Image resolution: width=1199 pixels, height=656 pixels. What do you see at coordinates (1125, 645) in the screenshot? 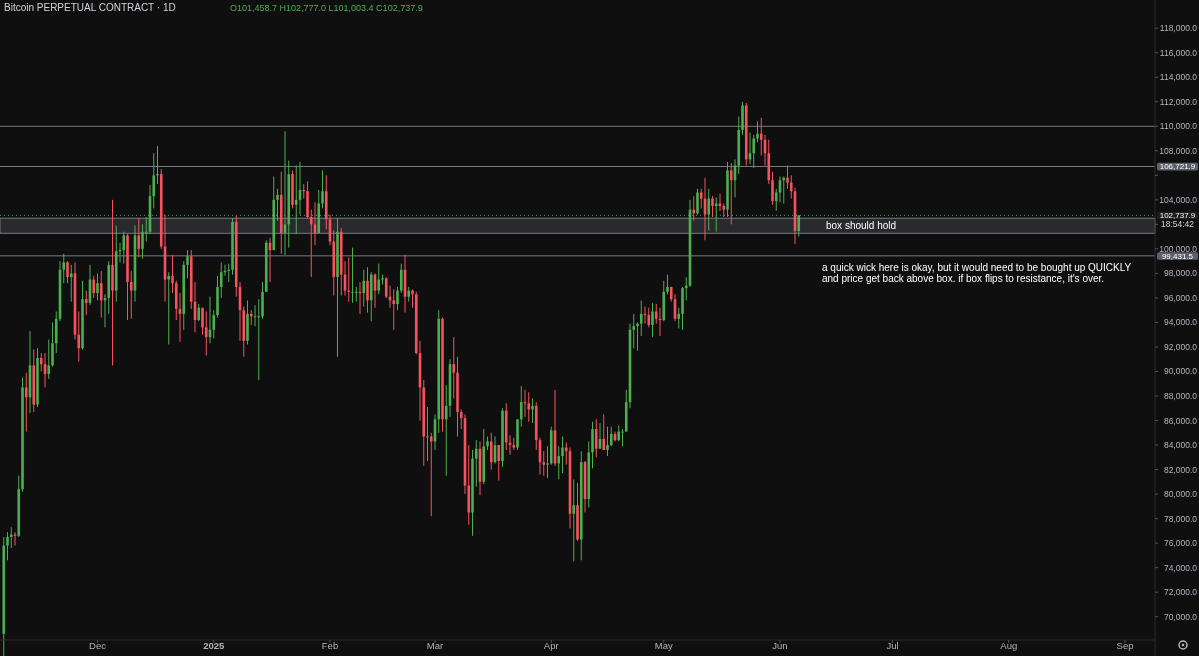
I see `x-tick-label: Sep` at bounding box center [1125, 645].